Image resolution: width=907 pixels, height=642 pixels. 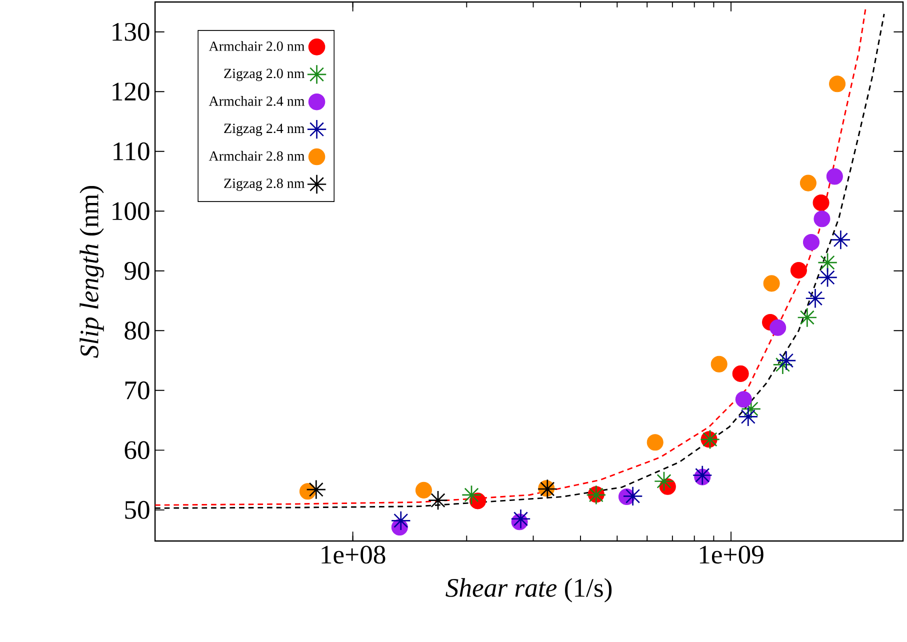 What do you see at coordinates (529, 590) in the screenshot?
I see `x-axis-title: Shear rate (1/s)` at bounding box center [529, 590].